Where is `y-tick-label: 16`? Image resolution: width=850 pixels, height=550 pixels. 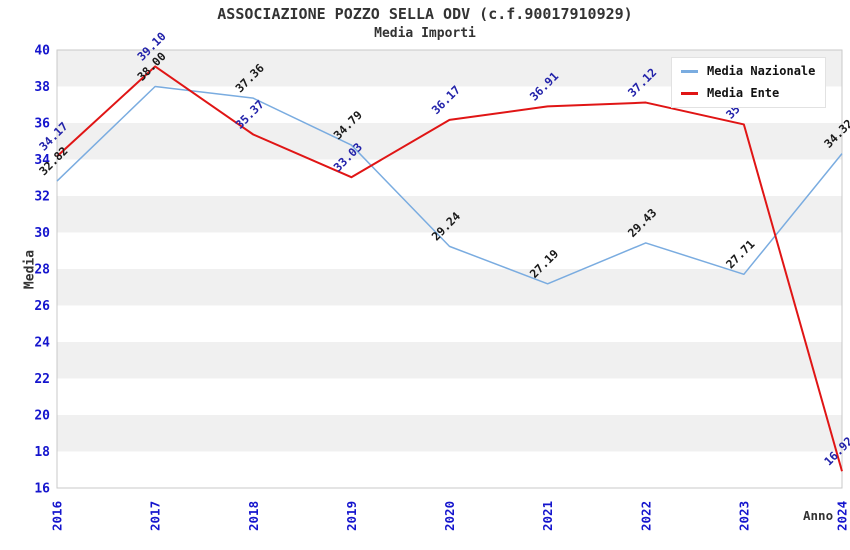 y-tick-label: 16 is located at coordinates (42, 489).